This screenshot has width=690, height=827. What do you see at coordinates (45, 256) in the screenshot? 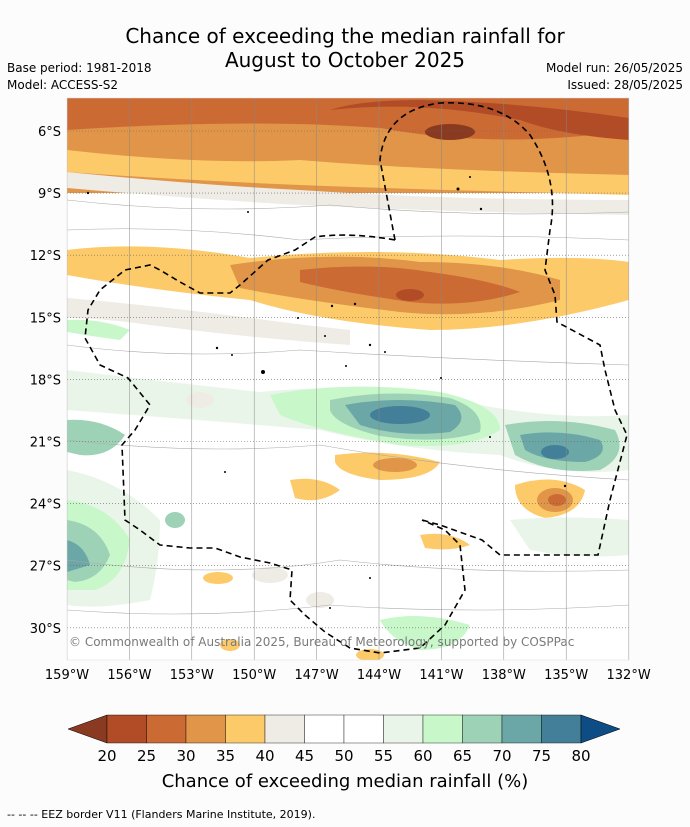
I see `lat-label: 12°S` at bounding box center [45, 256].